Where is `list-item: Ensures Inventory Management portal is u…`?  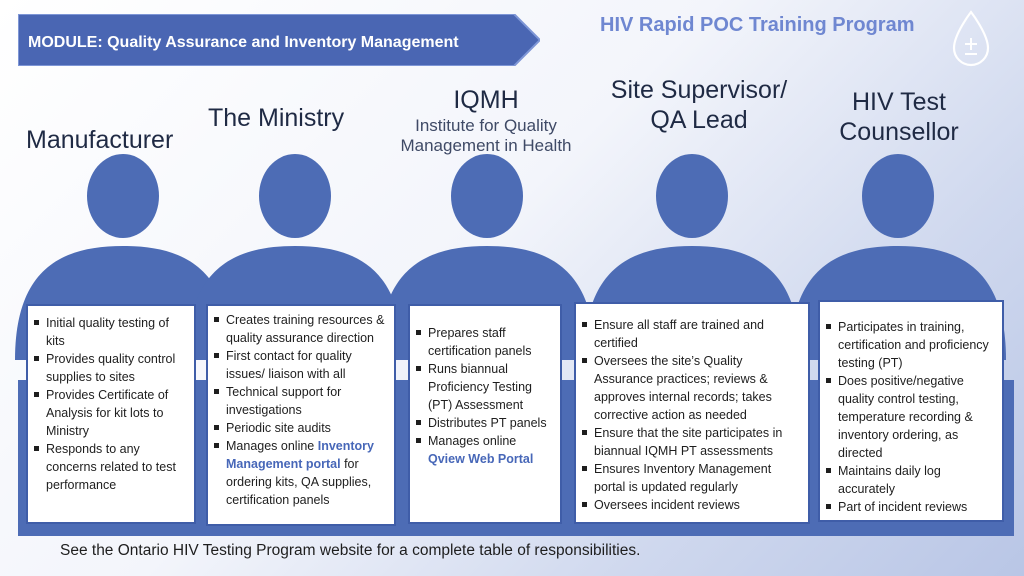 list-item: Ensures Inventory Management portal is u… is located at coordinates (691, 478).